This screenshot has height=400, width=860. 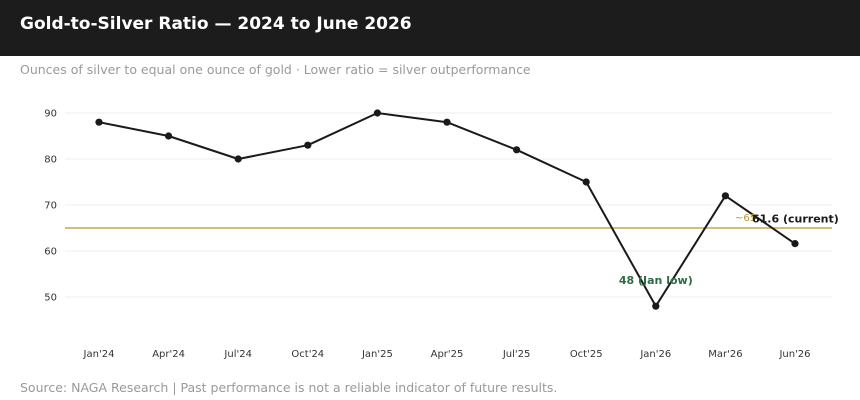 I want to click on header-bar: Gold-to-Silver Ratio — 2024 to June 2026, so click(x=430, y=28).